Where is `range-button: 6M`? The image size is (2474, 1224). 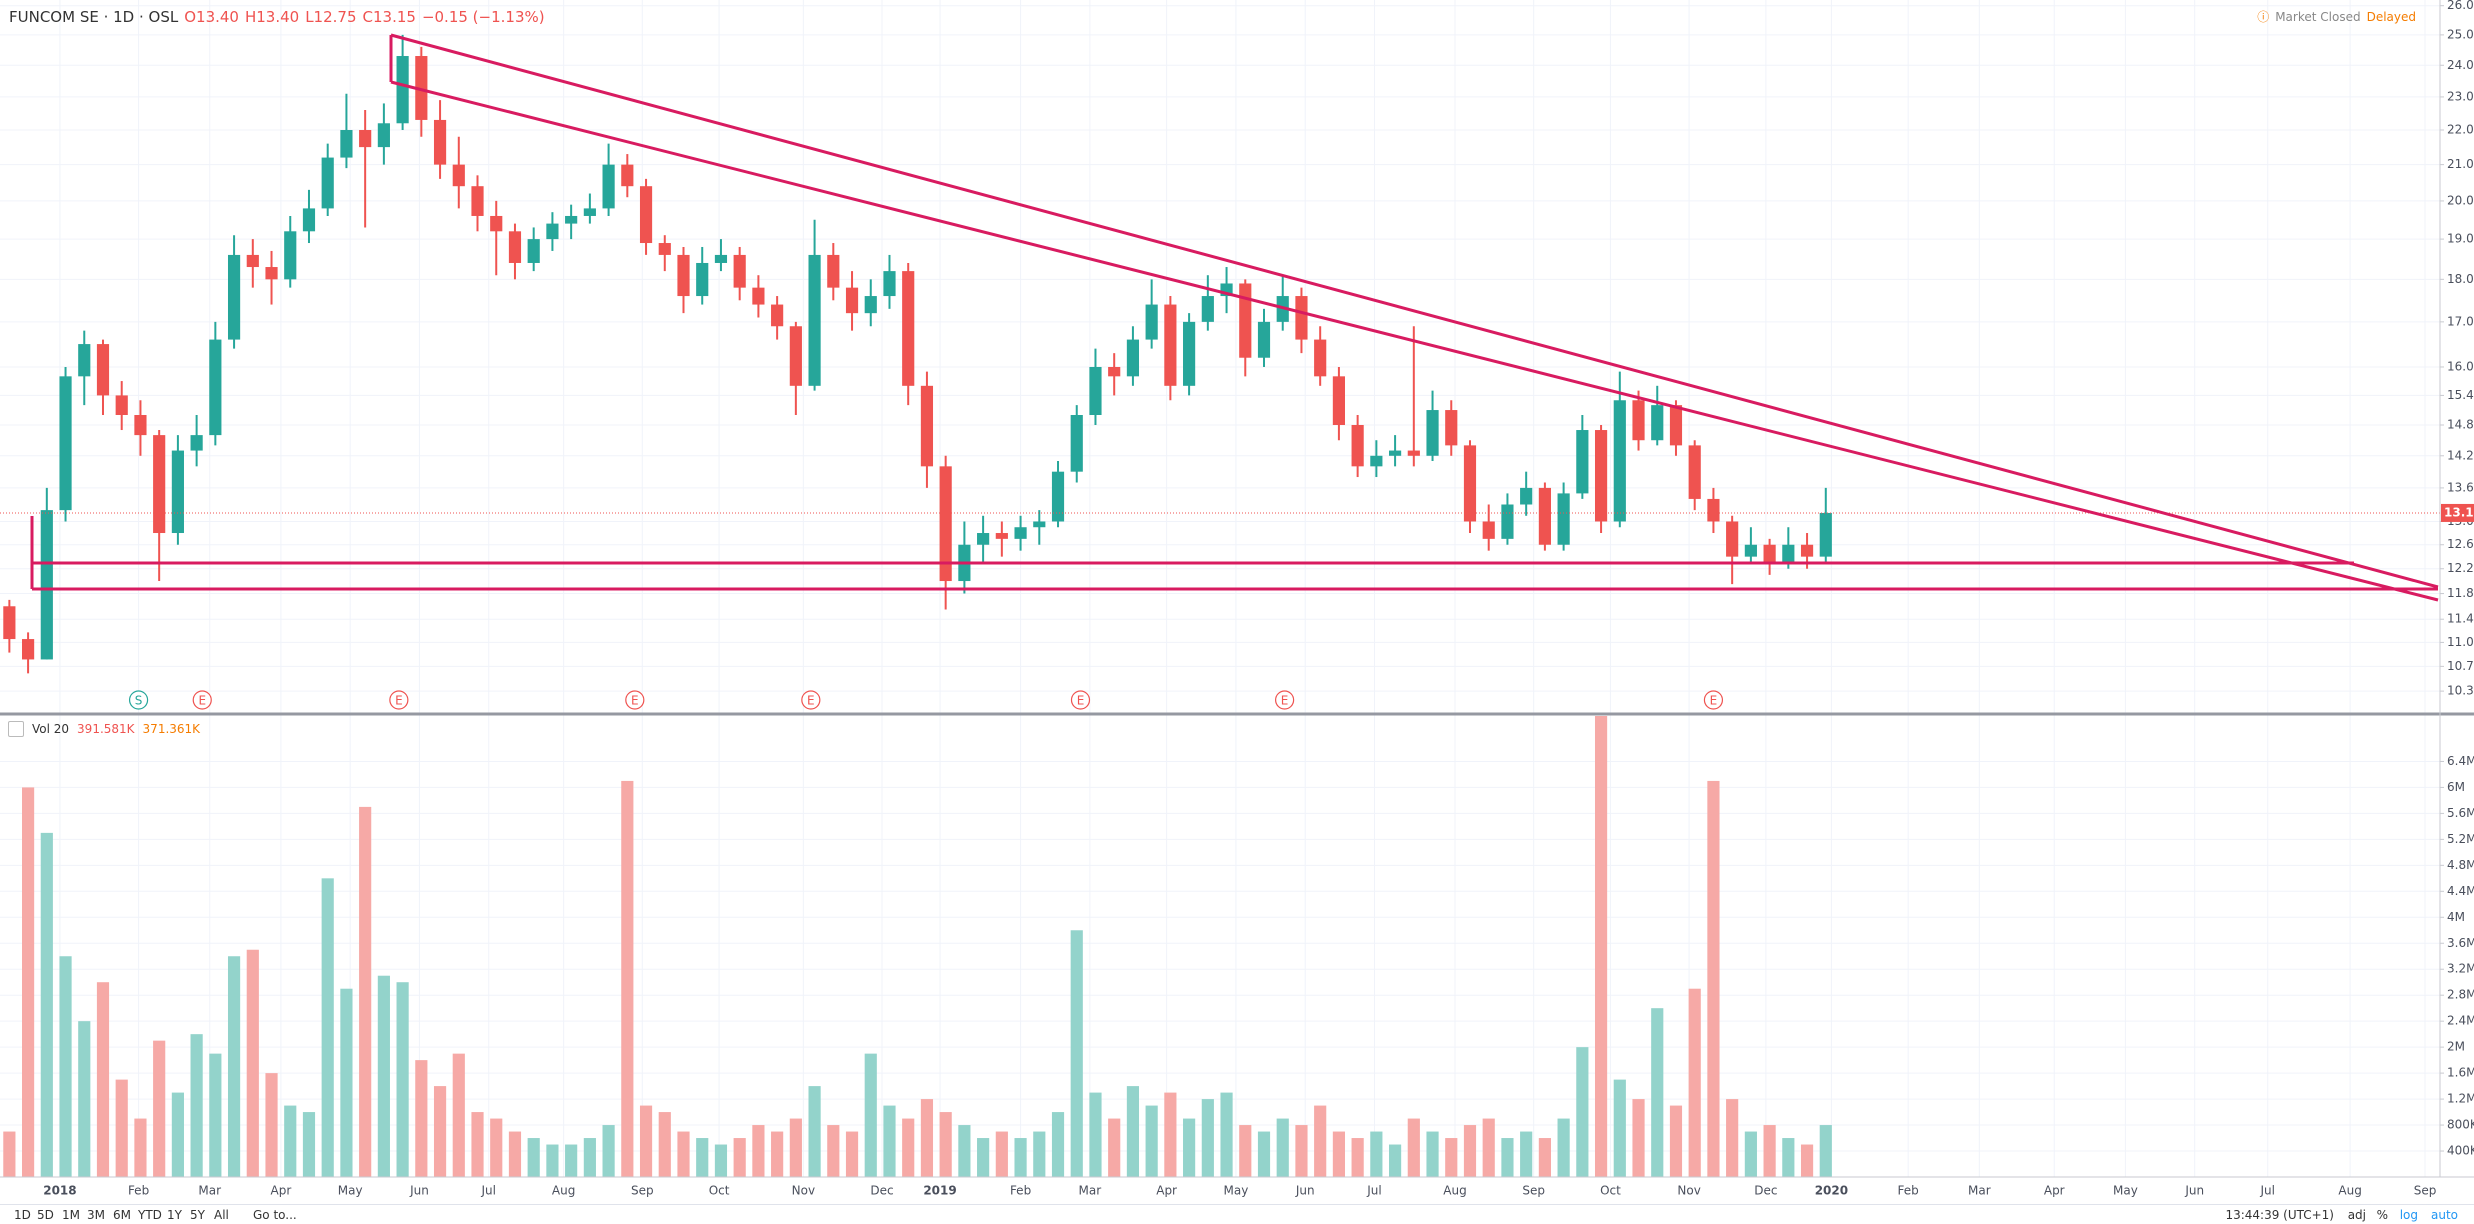 range-button: 6M is located at coordinates (122, 1215).